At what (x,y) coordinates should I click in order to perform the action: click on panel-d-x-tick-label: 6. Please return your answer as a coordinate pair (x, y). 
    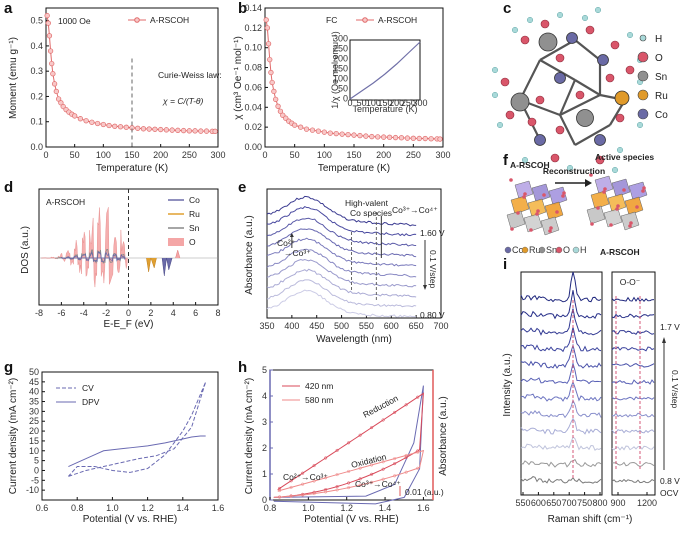
    Looking at the image, I should click on (195, 313).